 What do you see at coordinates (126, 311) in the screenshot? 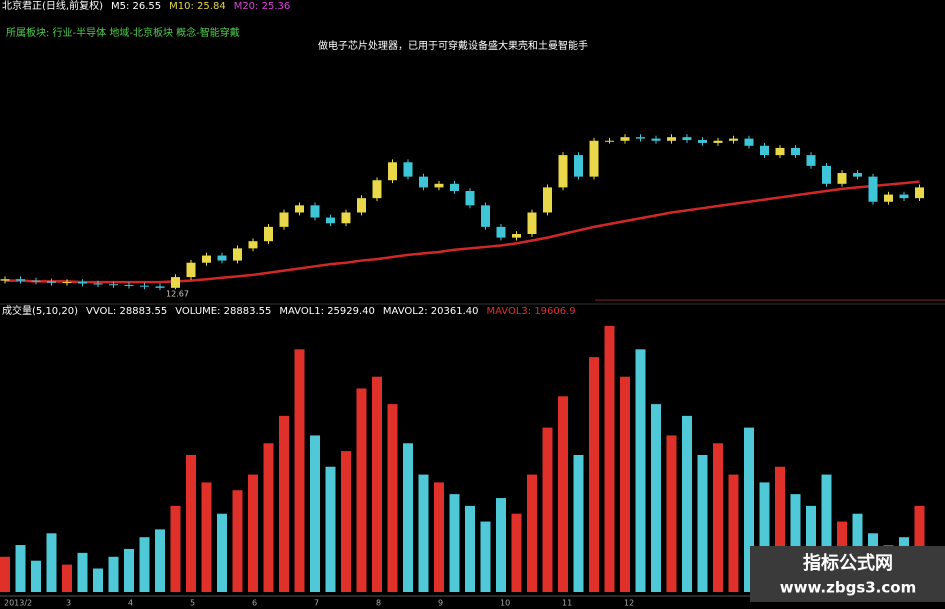
I see `header-item: VVOL: 28883.55` at bounding box center [126, 311].